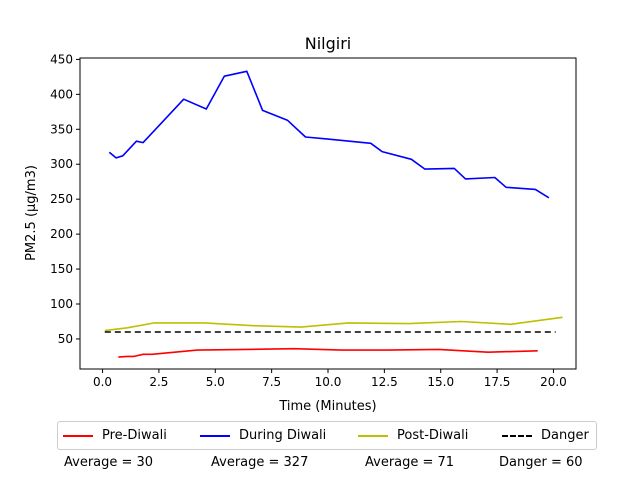  I want to click on x-tick-label: 20.0, so click(553, 382).